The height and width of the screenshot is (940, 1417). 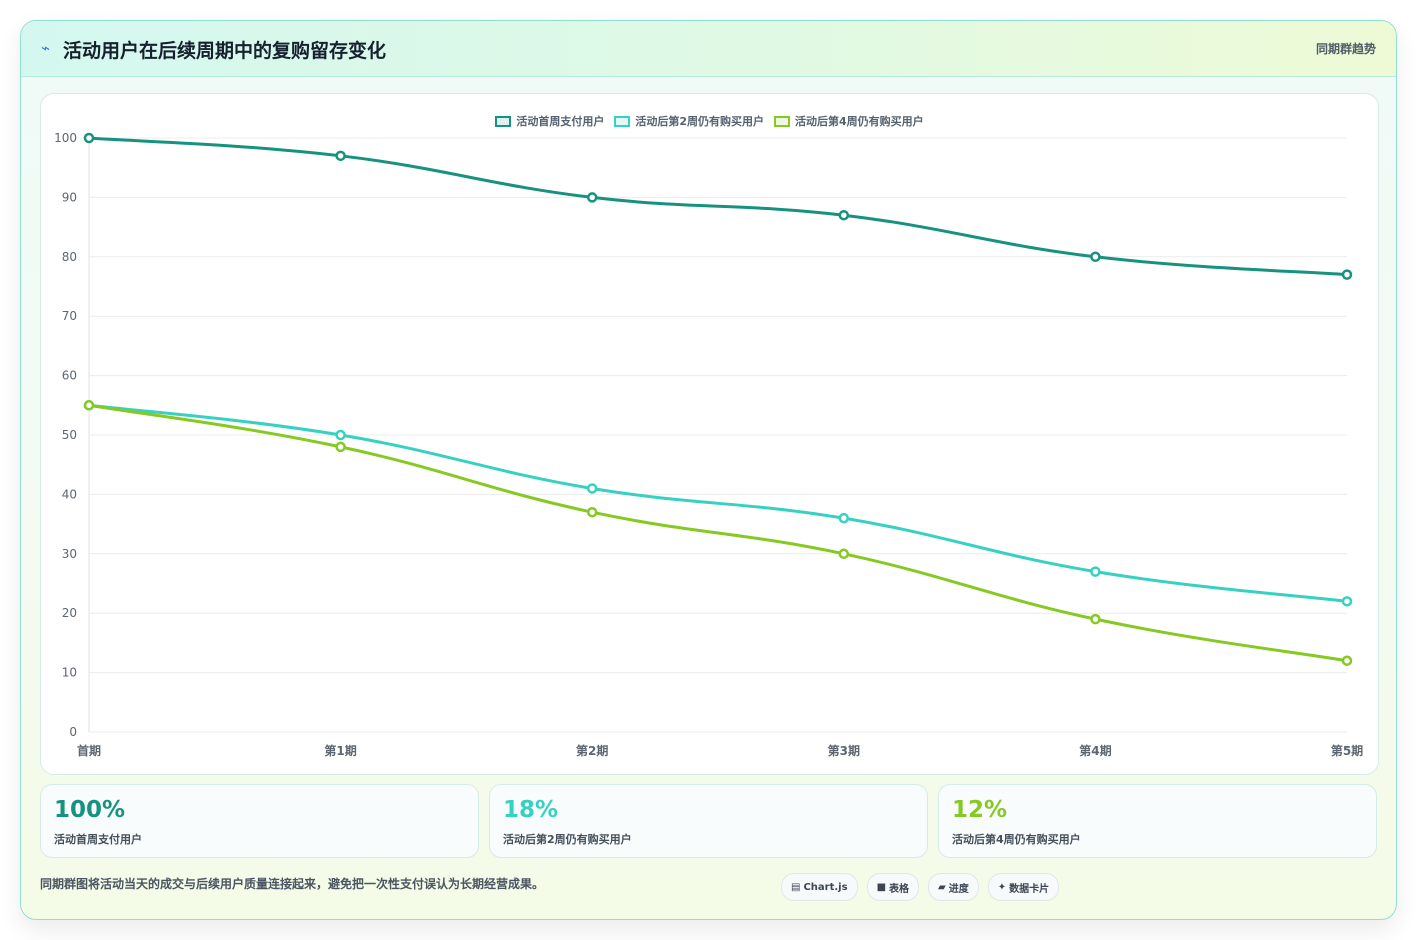 I want to click on lightning-icon: ⌁, so click(x=46, y=48).